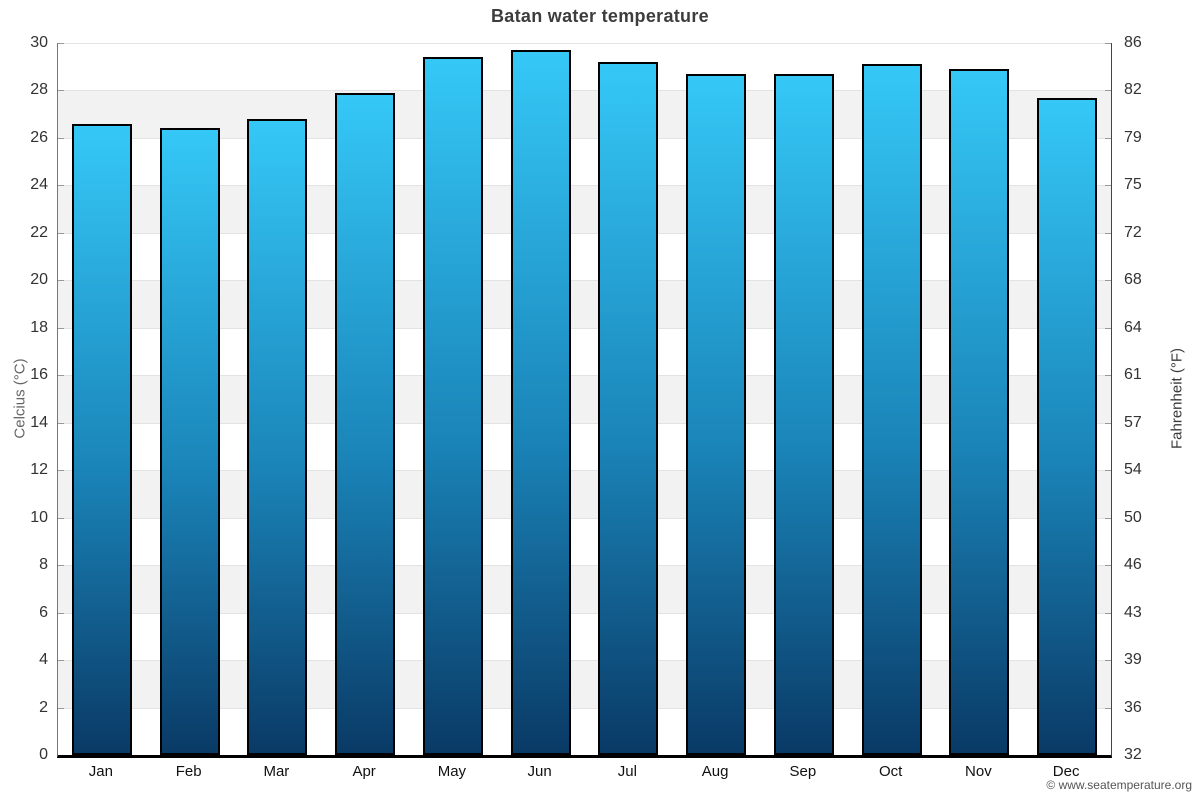 The width and height of the screenshot is (1200, 800). I want to click on fahrenheit-tick-label: 61, so click(1133, 375).